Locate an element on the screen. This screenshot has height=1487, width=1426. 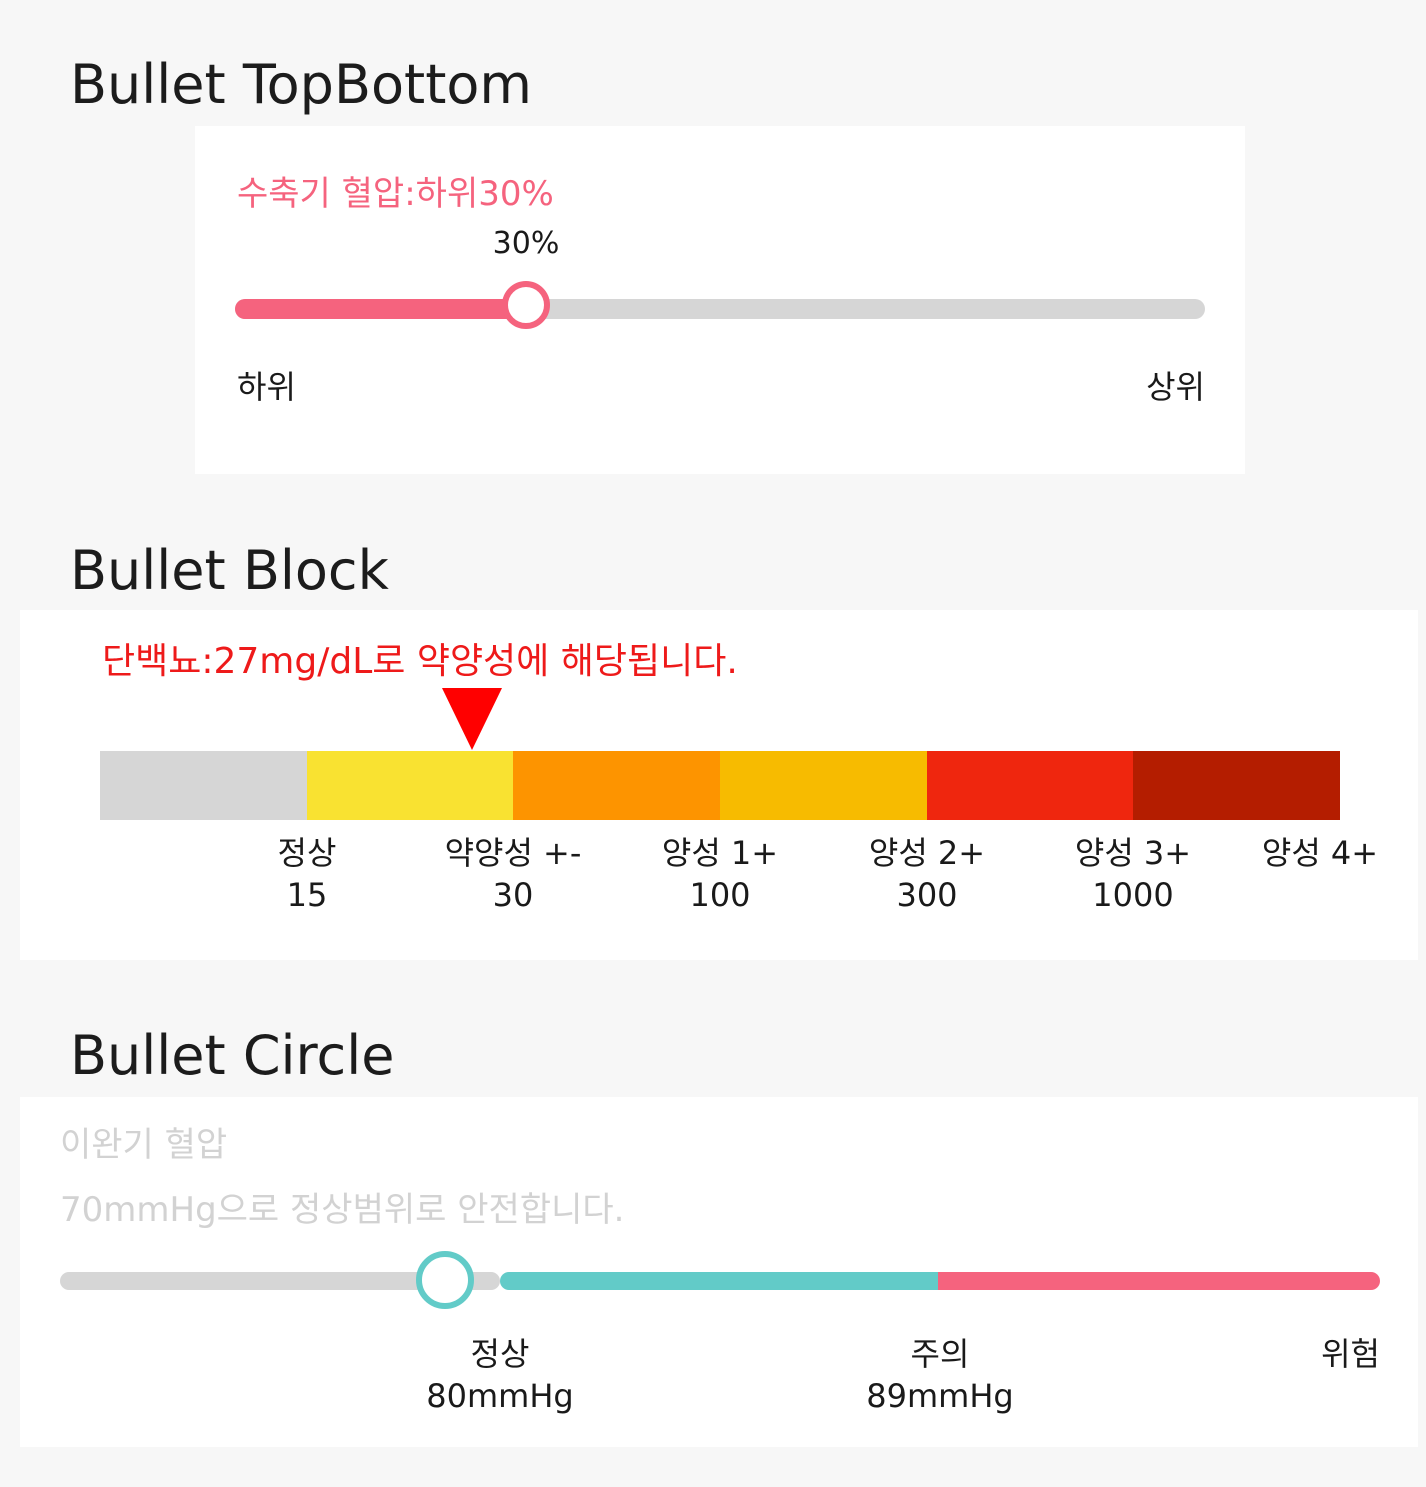
circle-knob is located at coordinates (445, 1280).